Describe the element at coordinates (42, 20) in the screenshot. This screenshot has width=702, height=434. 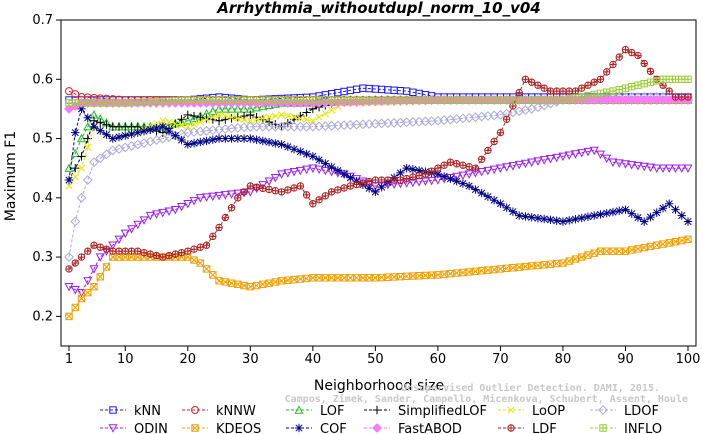
I see `y-tick-label: 0.7` at that location.